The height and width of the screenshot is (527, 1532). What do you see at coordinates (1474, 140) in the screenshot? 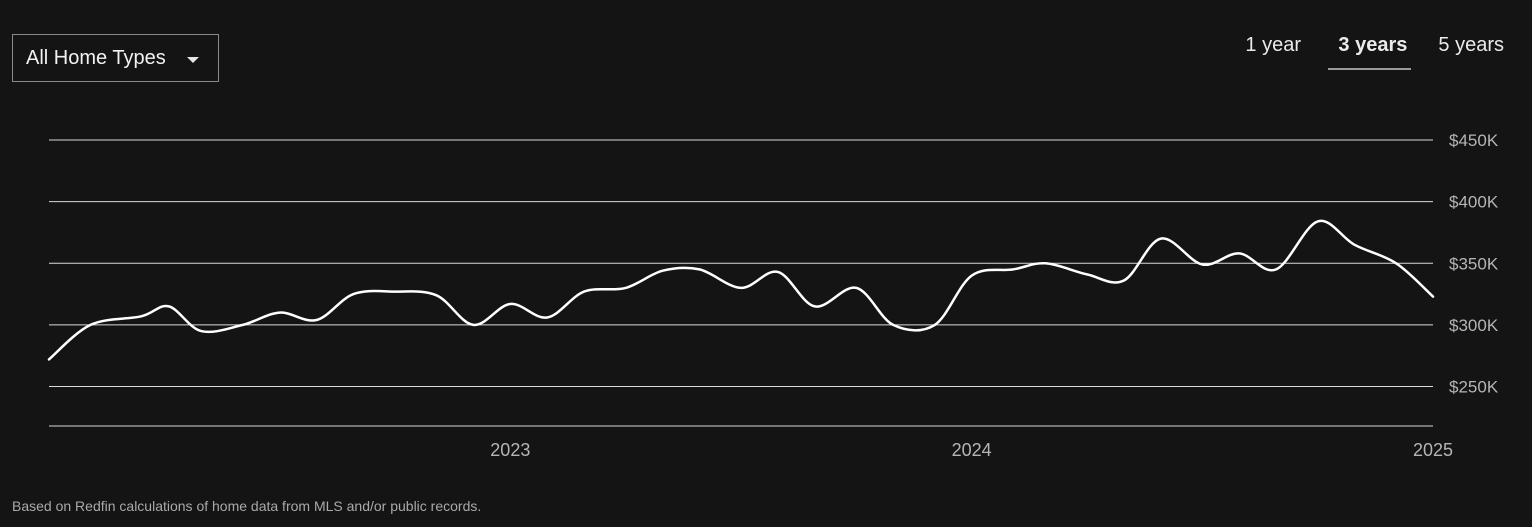
I see `y-tick-label: $450K` at bounding box center [1474, 140].